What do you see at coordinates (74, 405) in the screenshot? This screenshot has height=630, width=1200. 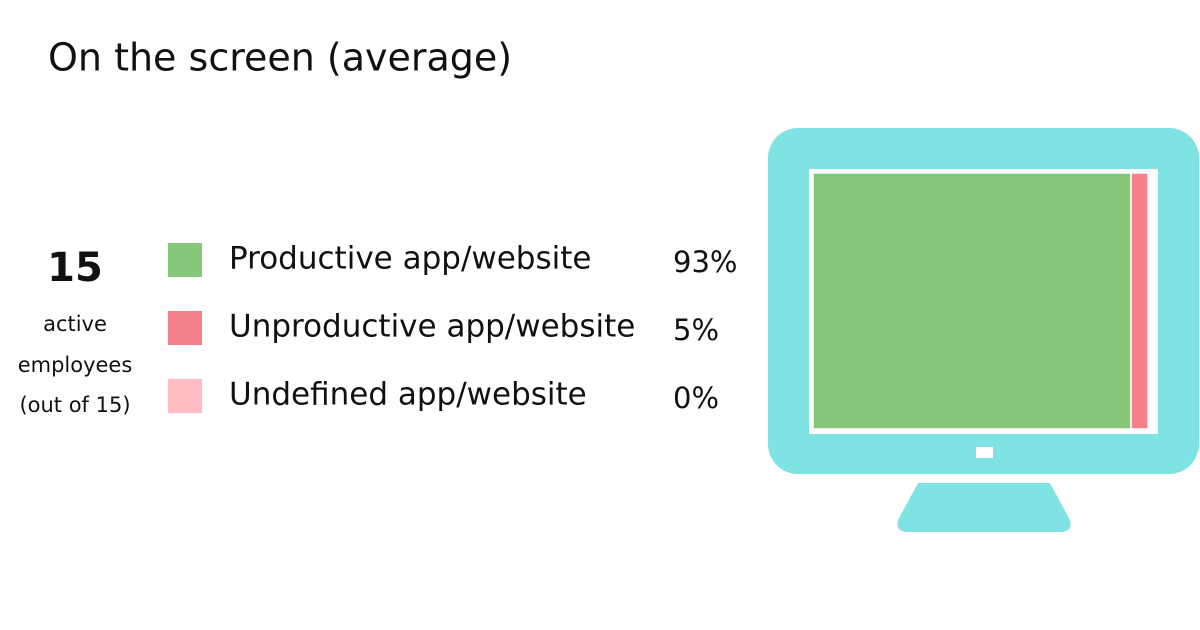 I see `stat-label: (out of 15)` at bounding box center [74, 405].